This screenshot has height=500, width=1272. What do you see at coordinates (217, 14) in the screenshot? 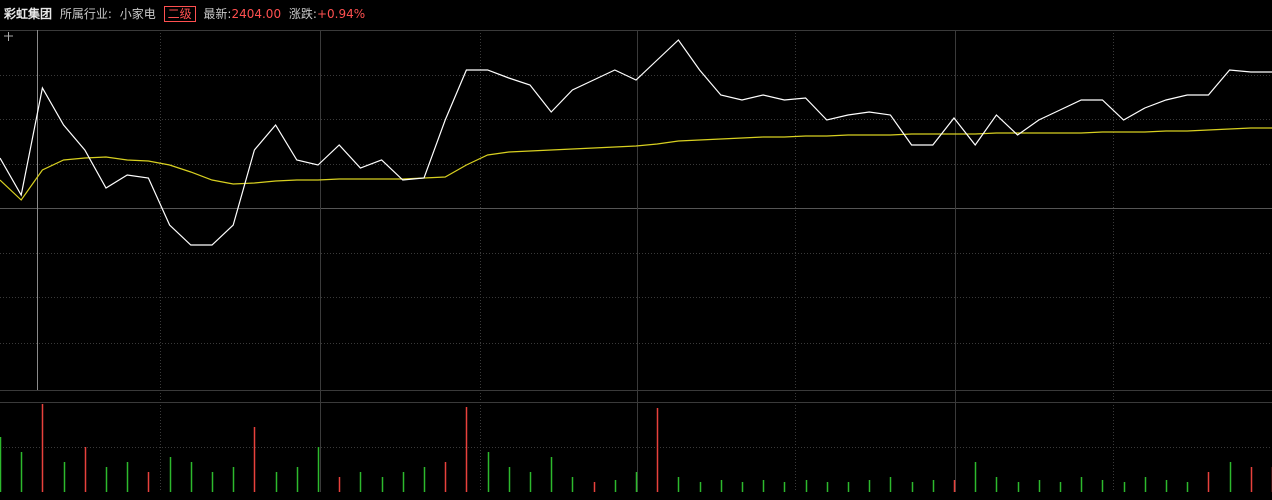
I see `latest-label: 最新:` at bounding box center [217, 14].